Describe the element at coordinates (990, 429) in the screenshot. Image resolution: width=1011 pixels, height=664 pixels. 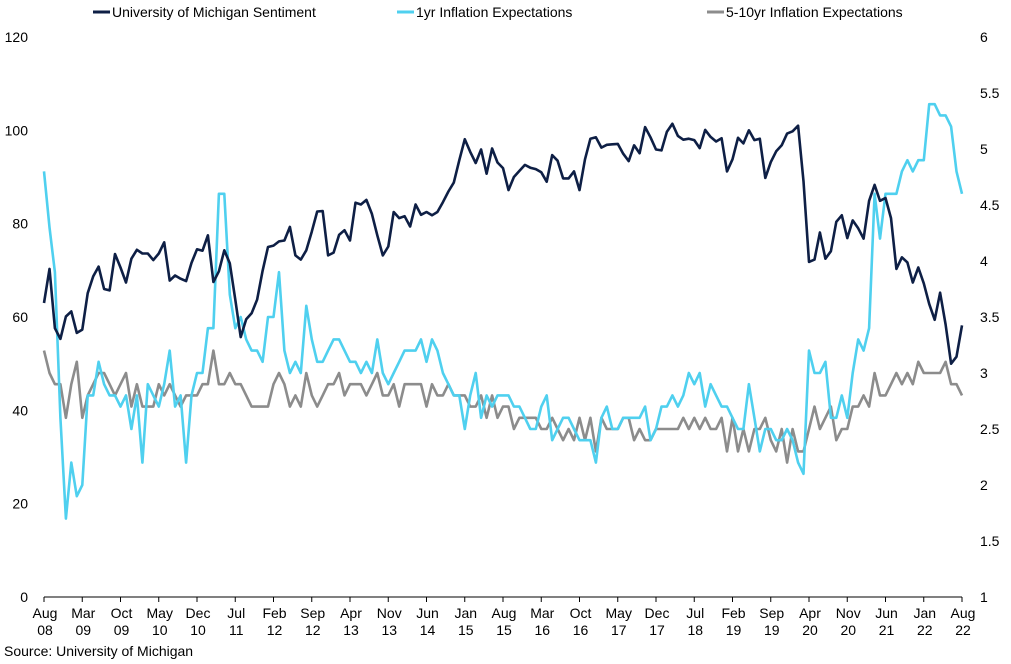
I see `y-right-tick-label: 2.5` at that location.